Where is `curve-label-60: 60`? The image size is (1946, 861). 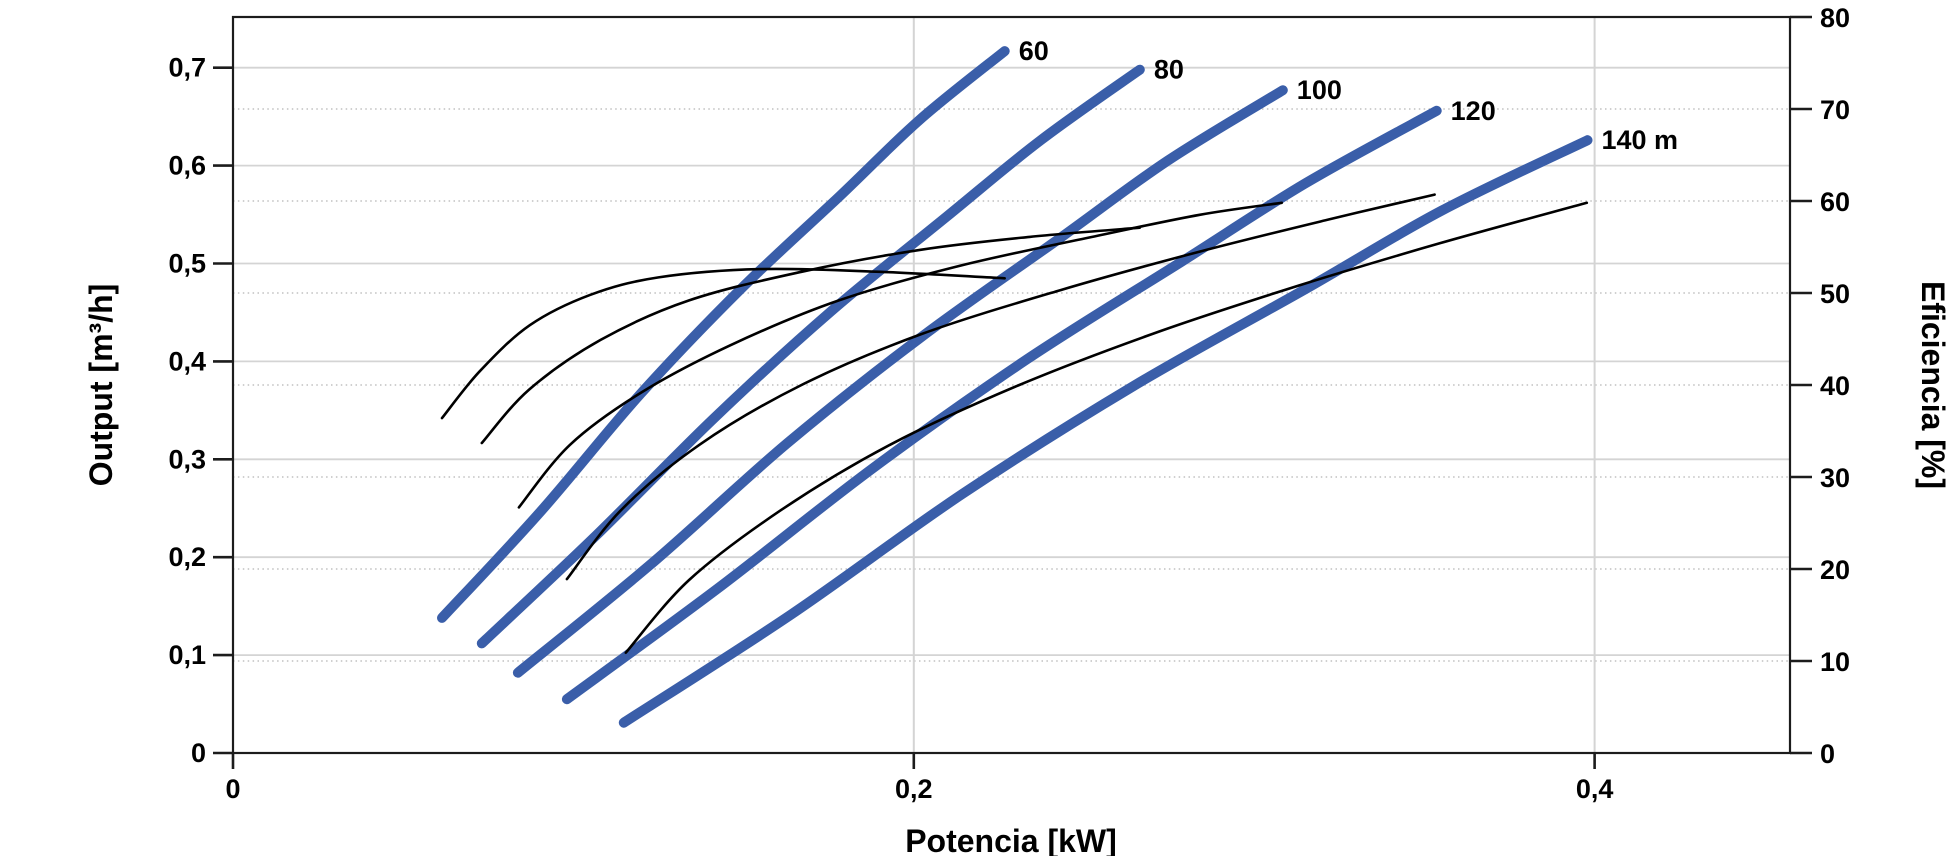 curve-label-60: 60 is located at coordinates (1034, 51).